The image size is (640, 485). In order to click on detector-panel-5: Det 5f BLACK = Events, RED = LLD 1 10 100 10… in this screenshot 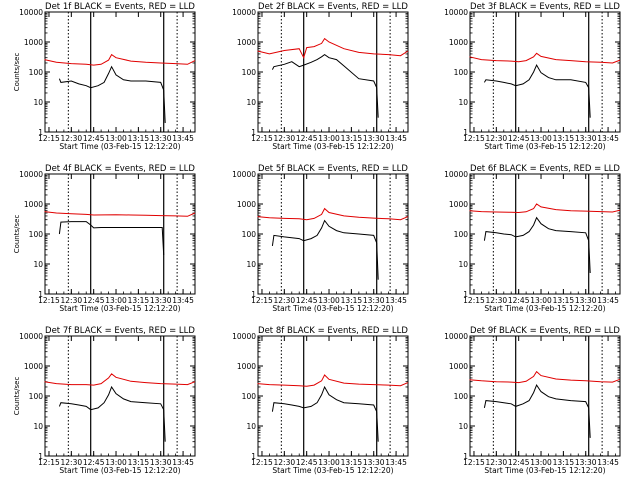, I will do `click(320, 238)`.